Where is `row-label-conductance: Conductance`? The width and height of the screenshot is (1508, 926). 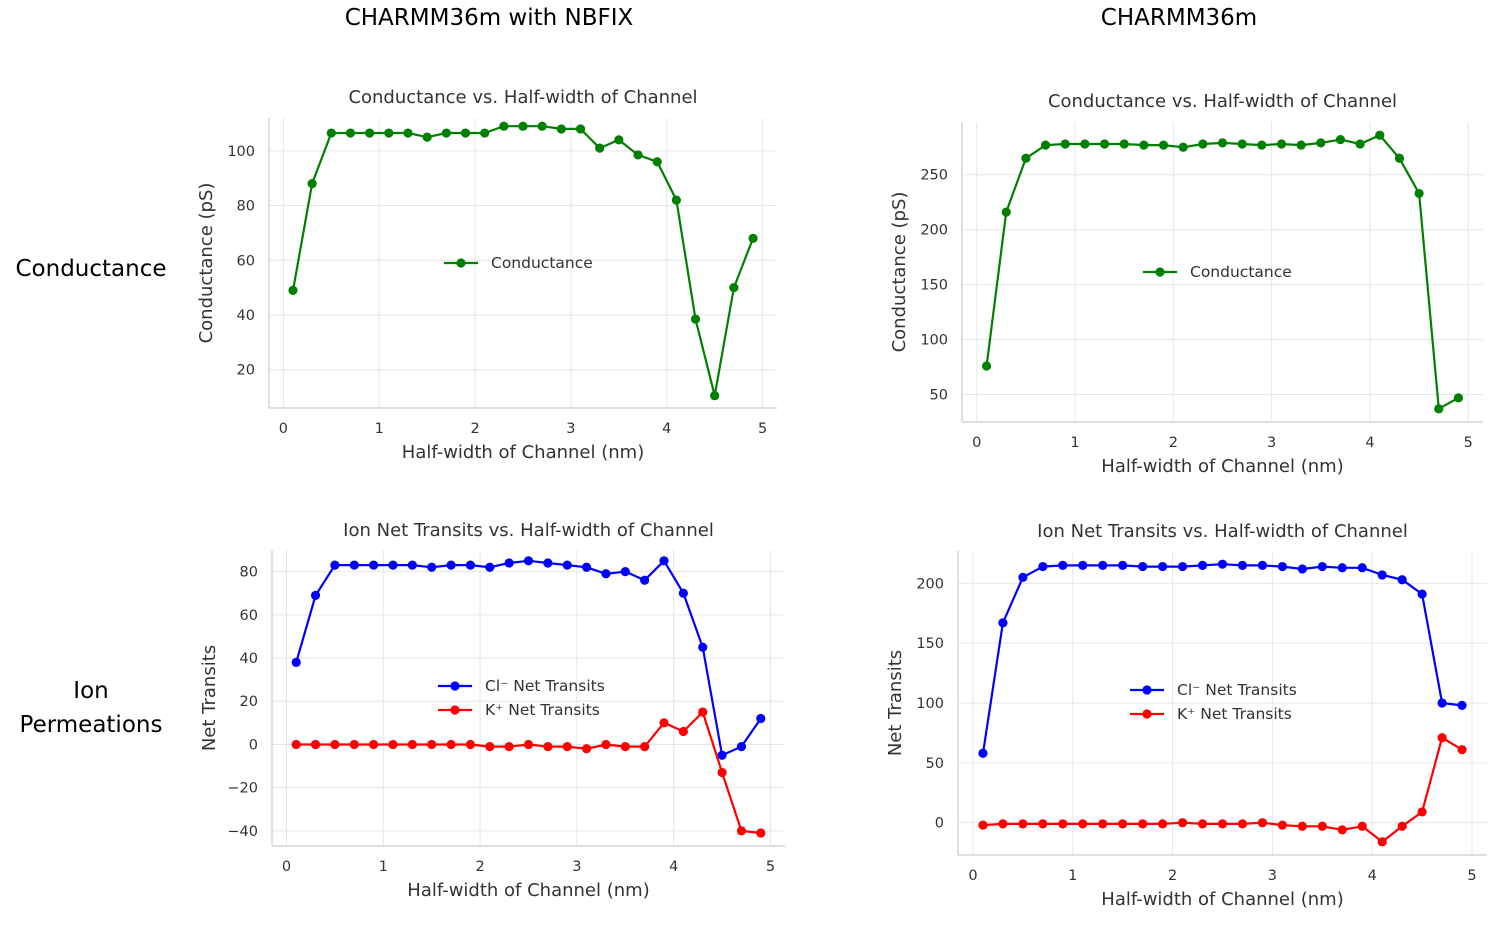 row-label-conductance: Conductance is located at coordinates (91, 269).